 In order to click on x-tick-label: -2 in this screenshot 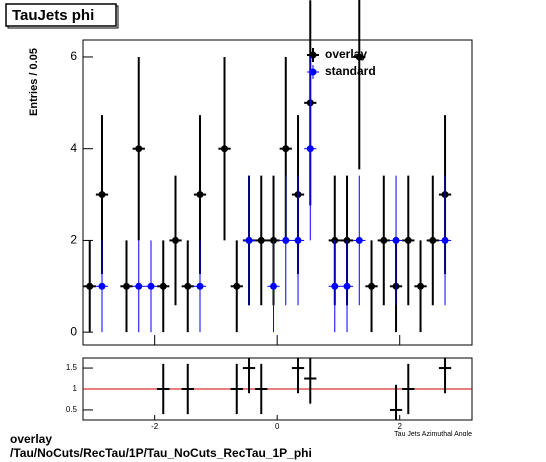, I will do `click(155, 426)`.